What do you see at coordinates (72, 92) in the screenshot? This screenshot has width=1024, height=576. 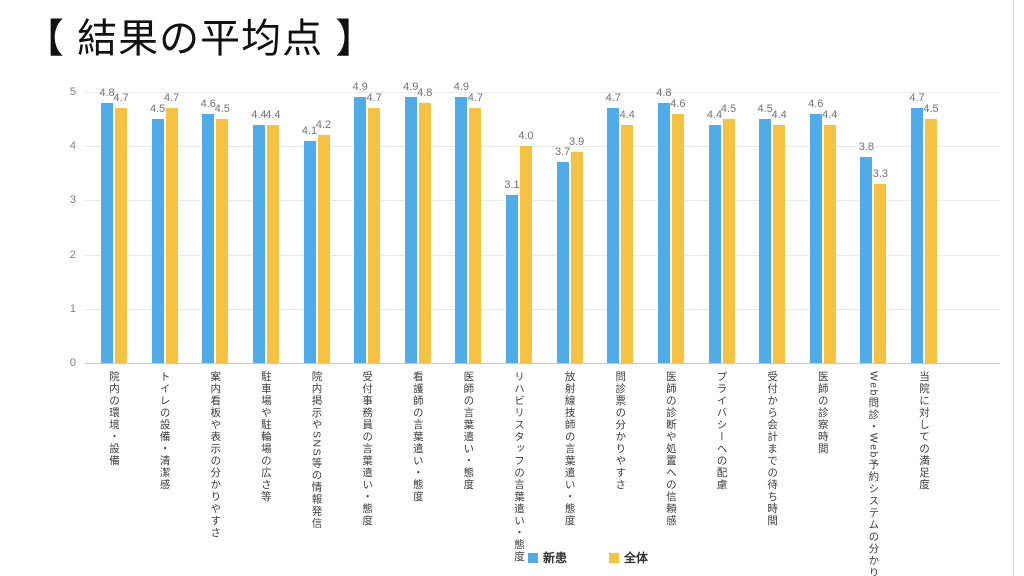 I see `y-tick-label-5: 5` at bounding box center [72, 92].